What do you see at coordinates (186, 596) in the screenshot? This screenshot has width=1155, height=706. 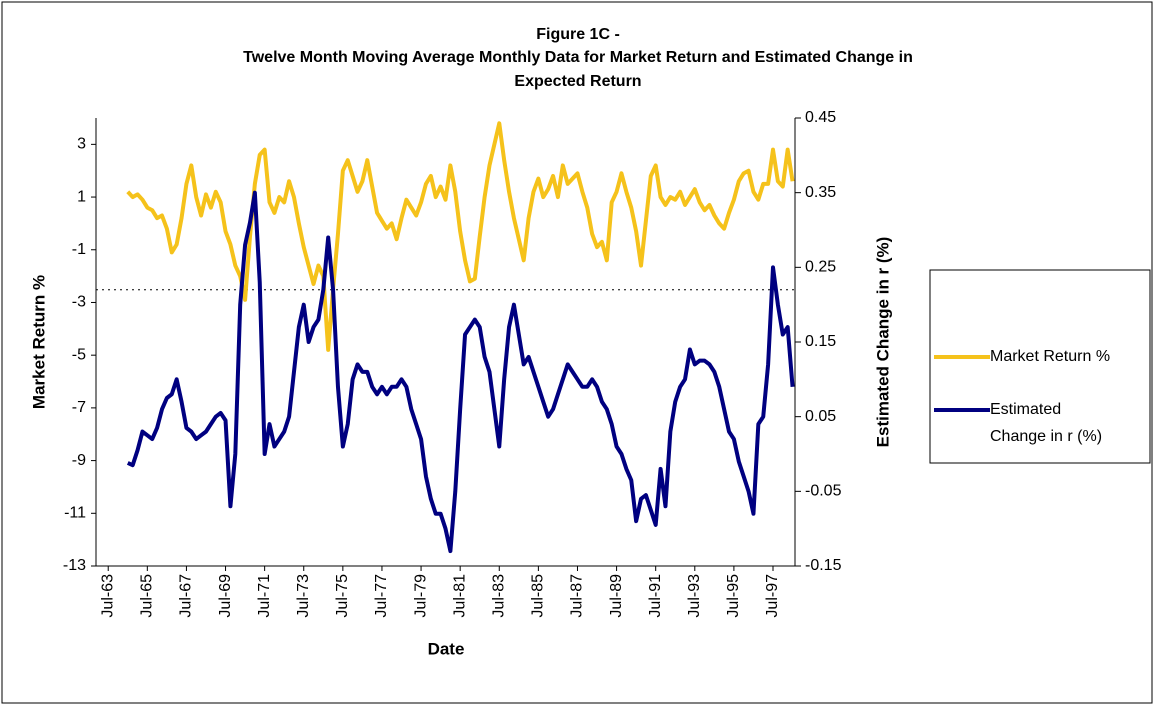 I see `x-tick-label: Jul-67` at bounding box center [186, 596].